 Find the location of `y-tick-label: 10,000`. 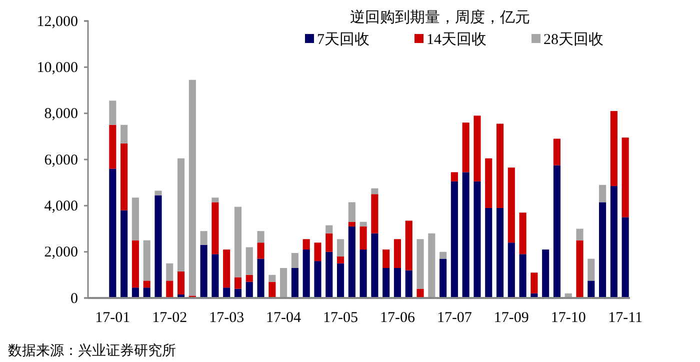

y-tick-label: 10,000 is located at coordinates (57, 68).